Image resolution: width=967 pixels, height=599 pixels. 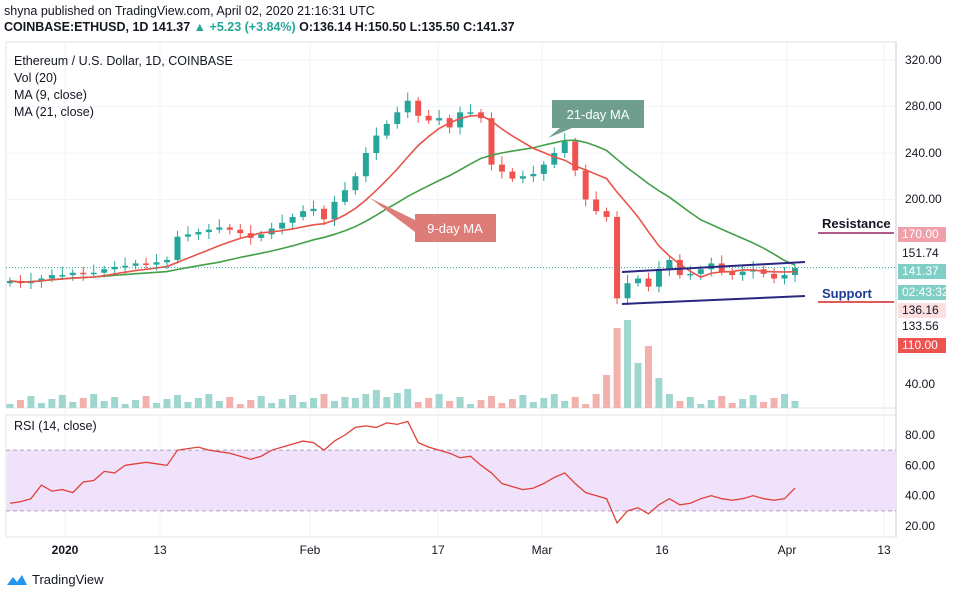 What do you see at coordinates (922, 345) in the screenshot?
I see `support-tag-bg` at bounding box center [922, 345].